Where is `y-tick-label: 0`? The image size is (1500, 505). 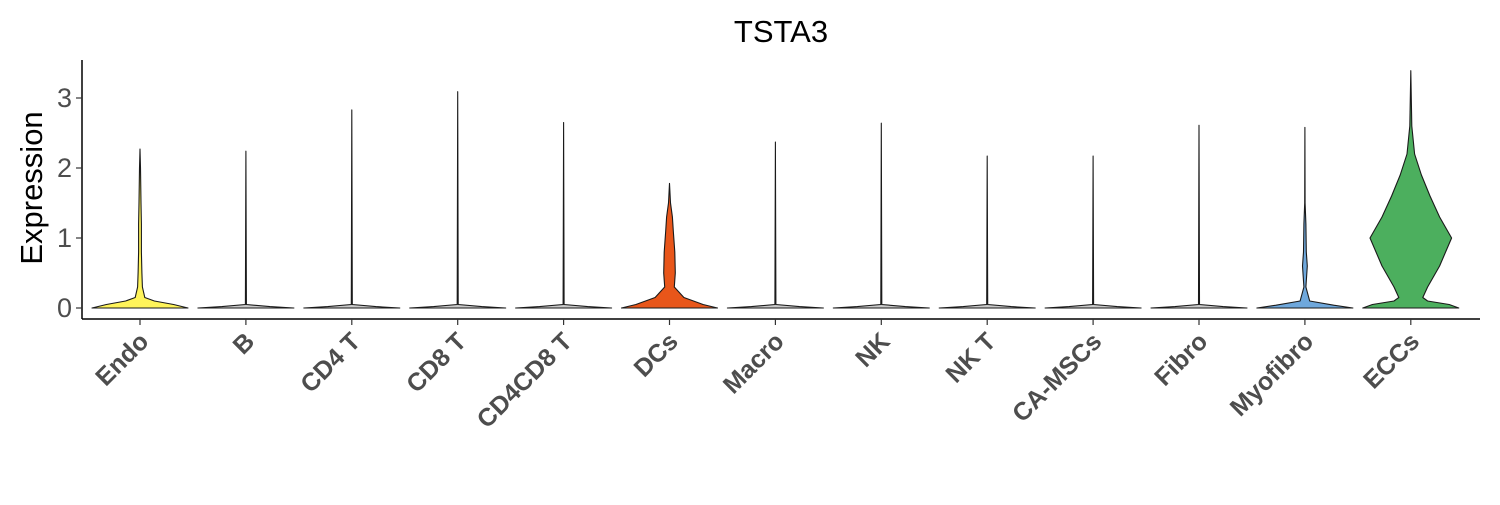
y-tick-label: 0 is located at coordinates (64, 308).